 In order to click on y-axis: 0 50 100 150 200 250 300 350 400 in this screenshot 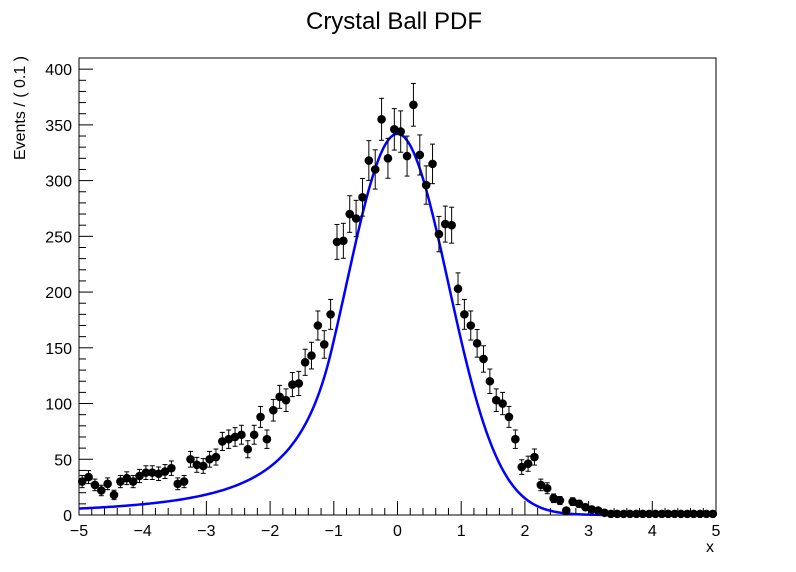, I will do `click(69, 291)`.